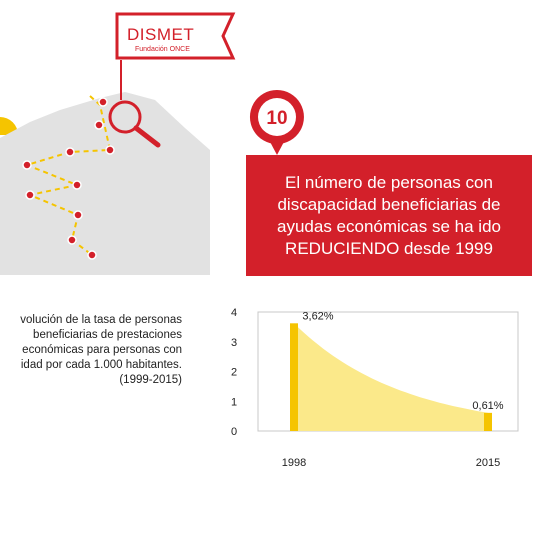 This screenshot has width=560, height=560. I want to click on headline-line: El número de personas con, so click(389, 182).